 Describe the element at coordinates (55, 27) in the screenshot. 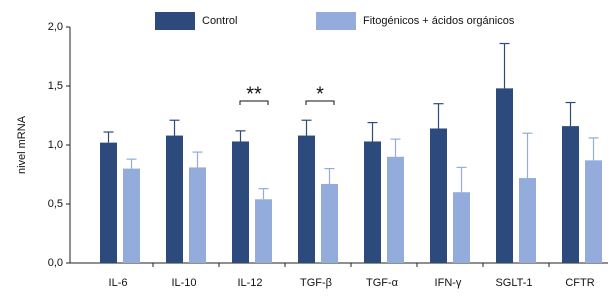

I see `y-tick-label: 2,0` at that location.